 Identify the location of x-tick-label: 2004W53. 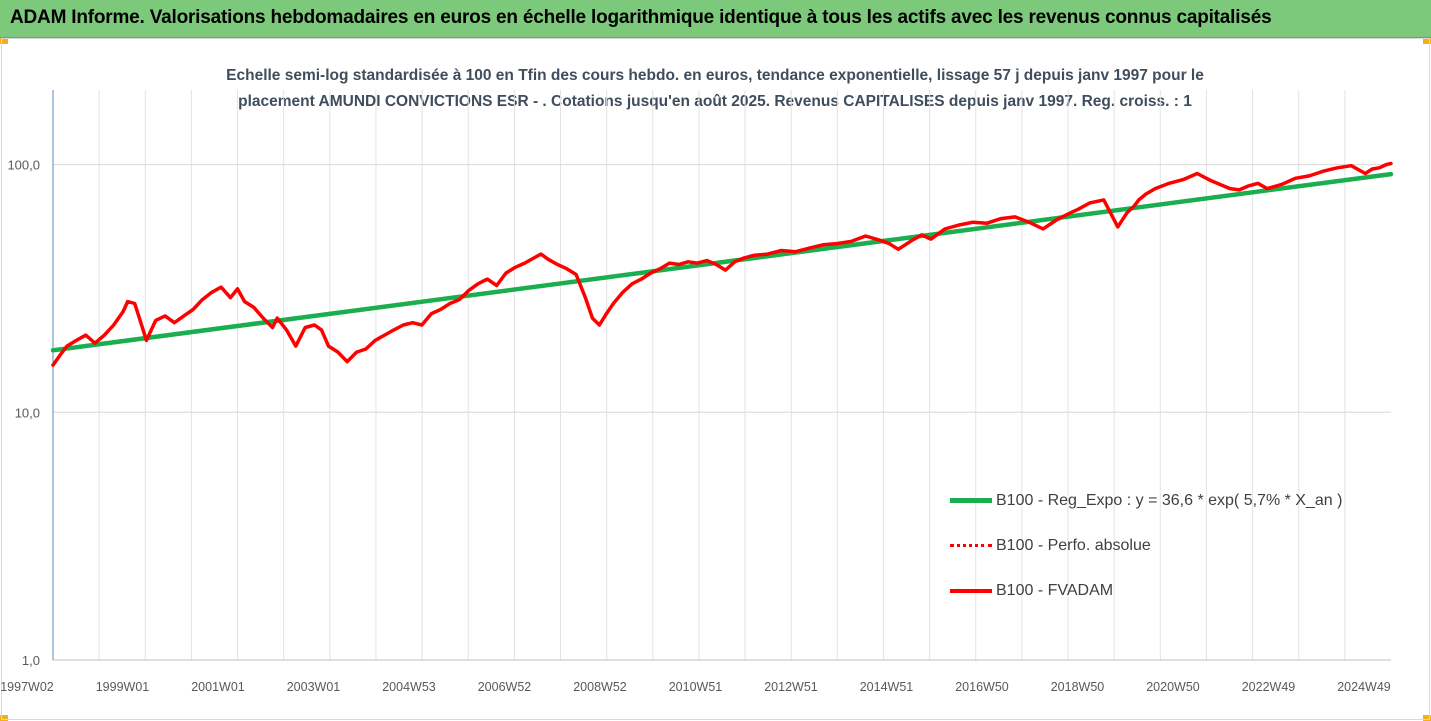
(409, 687).